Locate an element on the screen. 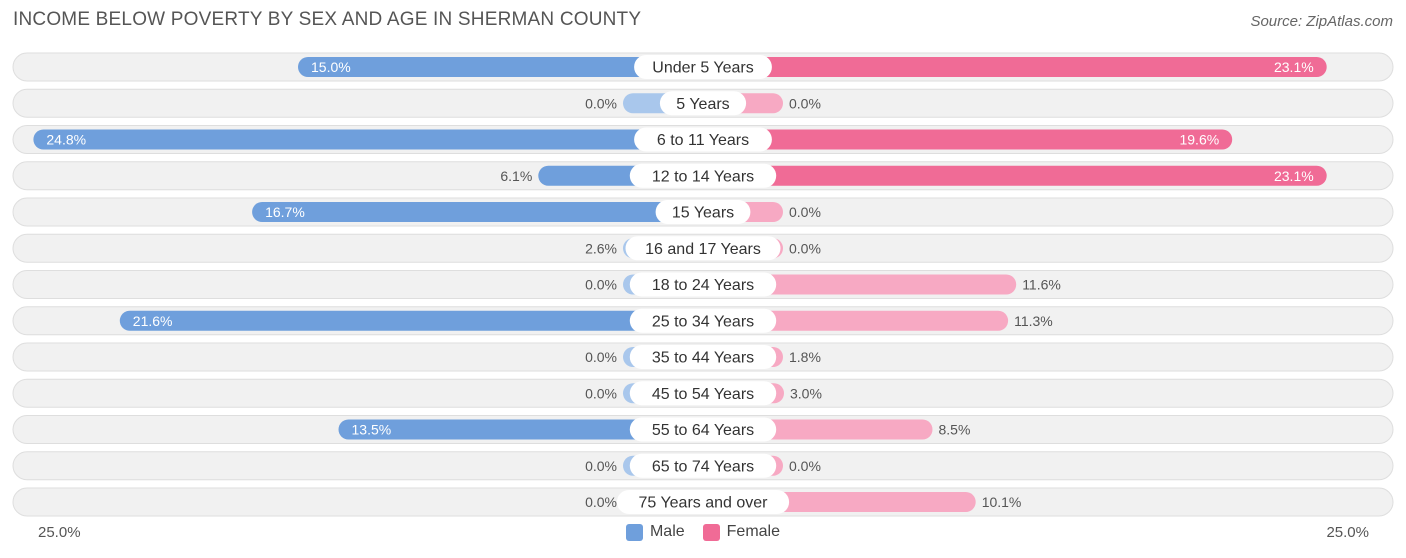 The image size is (1406, 558). category-pill-25-to-34-years is located at coordinates (703, 320).